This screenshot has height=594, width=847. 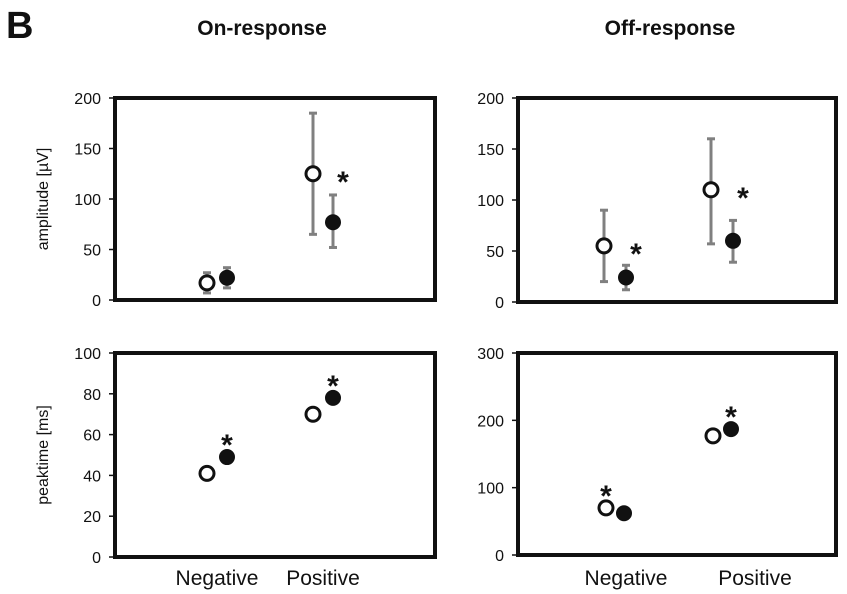 I want to click on y-axis-label: amplitude [µV], so click(x=43, y=199).